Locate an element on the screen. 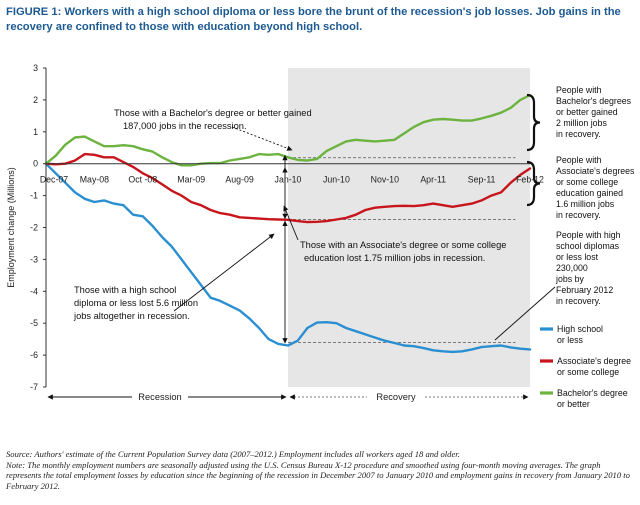  x-tick-label: Jun-10 is located at coordinates (336, 180).